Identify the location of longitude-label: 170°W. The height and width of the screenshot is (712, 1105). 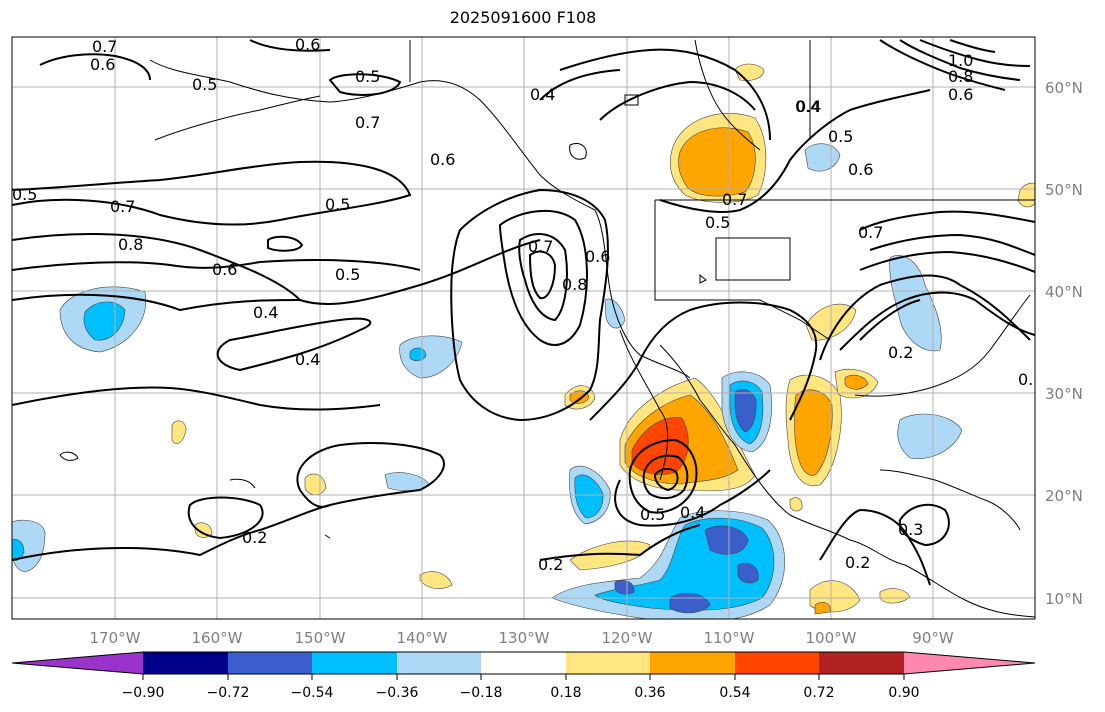
(115, 638).